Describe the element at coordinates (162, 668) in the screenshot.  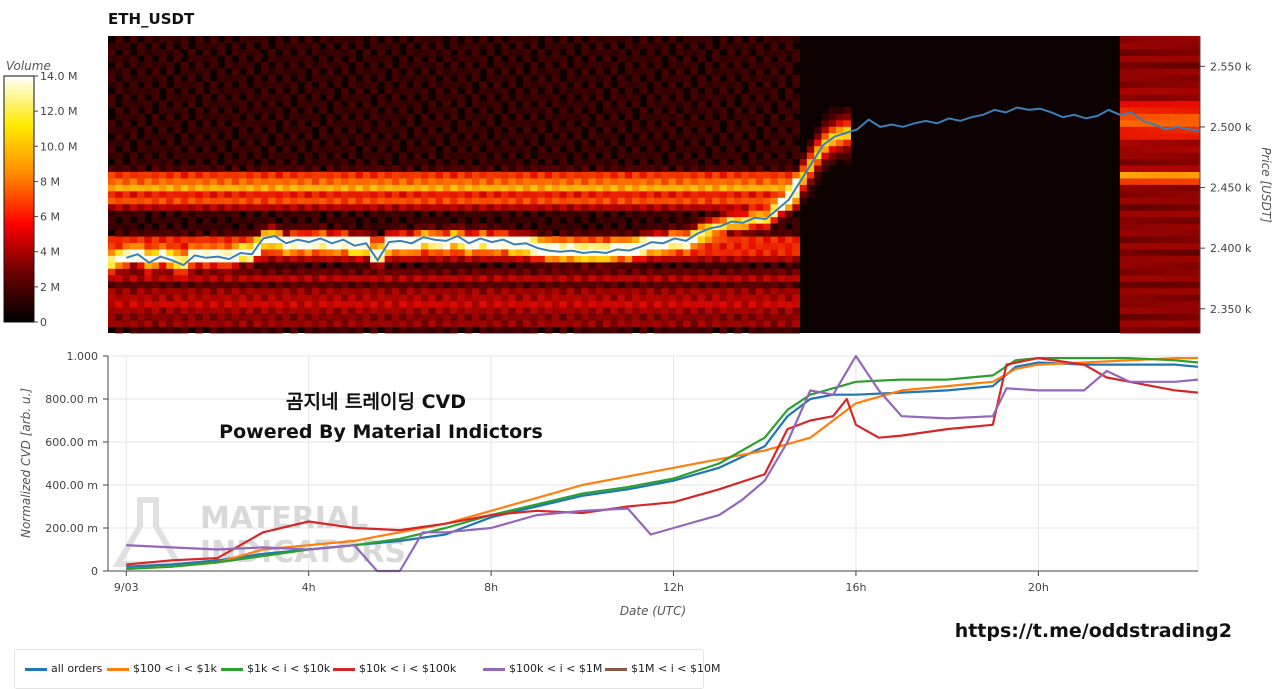
I see `legend-item: $100 < i < $1k` at that location.